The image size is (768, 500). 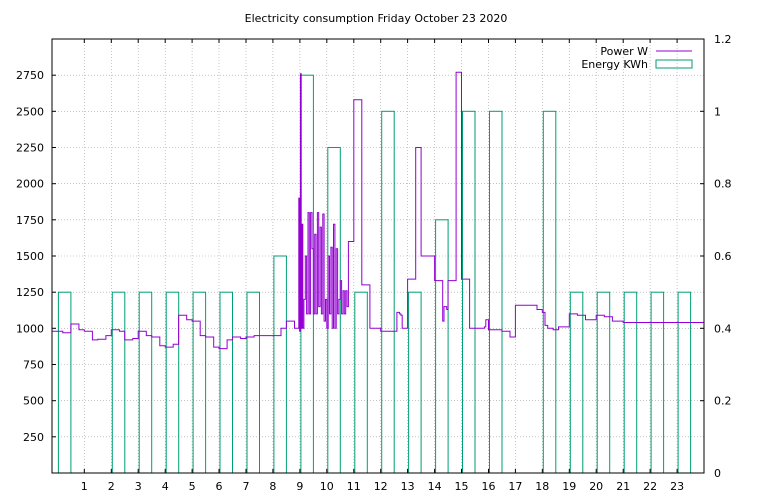 I want to click on x-tick-label: 16, so click(x=489, y=486).